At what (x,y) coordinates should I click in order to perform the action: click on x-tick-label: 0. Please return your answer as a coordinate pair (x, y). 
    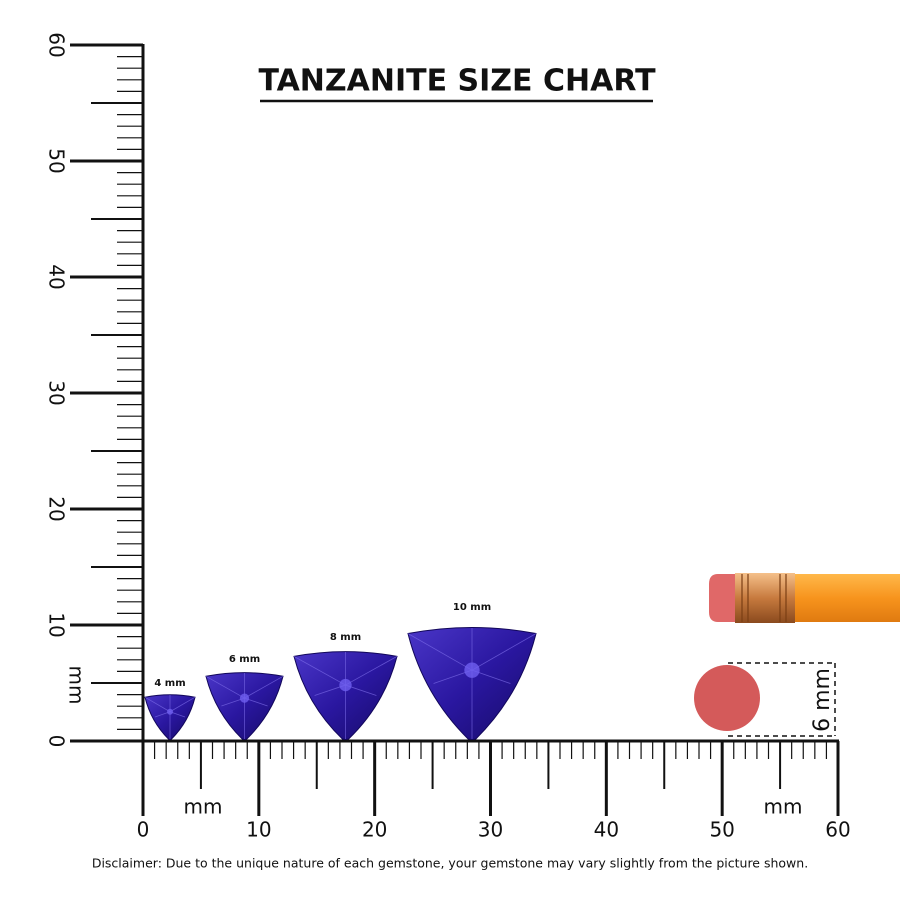
    Looking at the image, I should click on (143, 830).